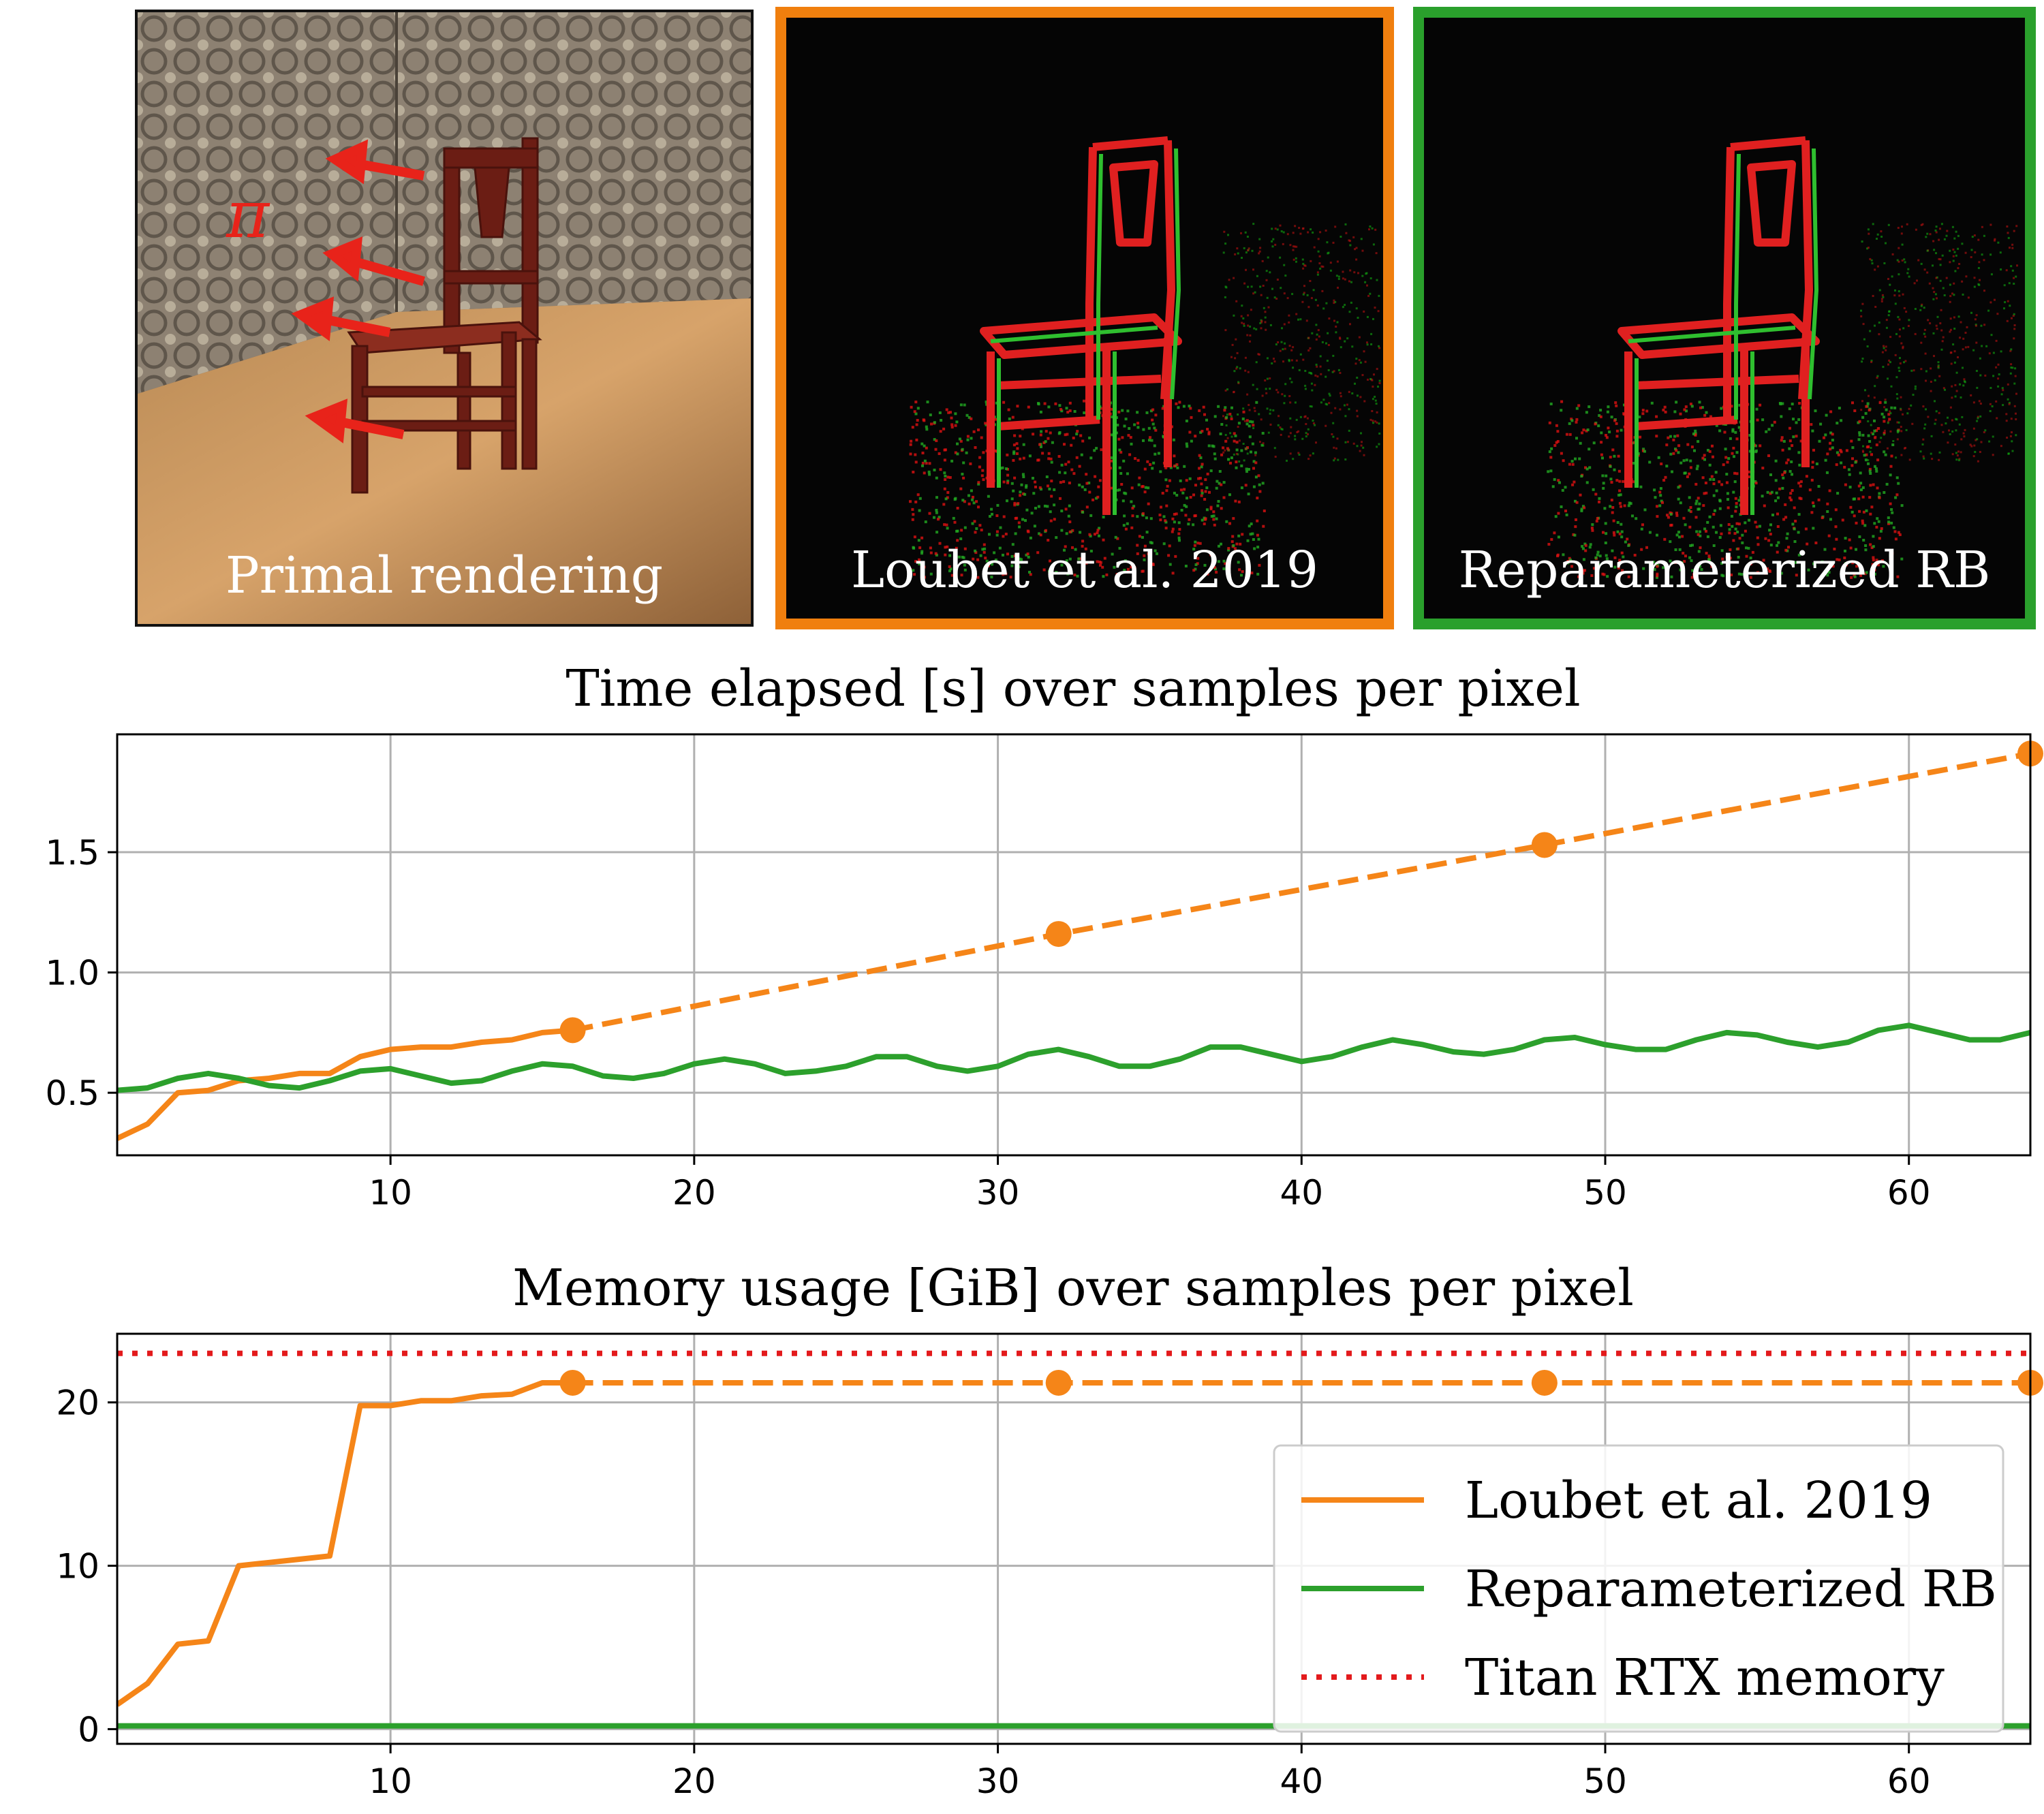 This screenshot has width=2044, height=1814. I want to click on y-tick-label: 1.5, so click(72, 853).